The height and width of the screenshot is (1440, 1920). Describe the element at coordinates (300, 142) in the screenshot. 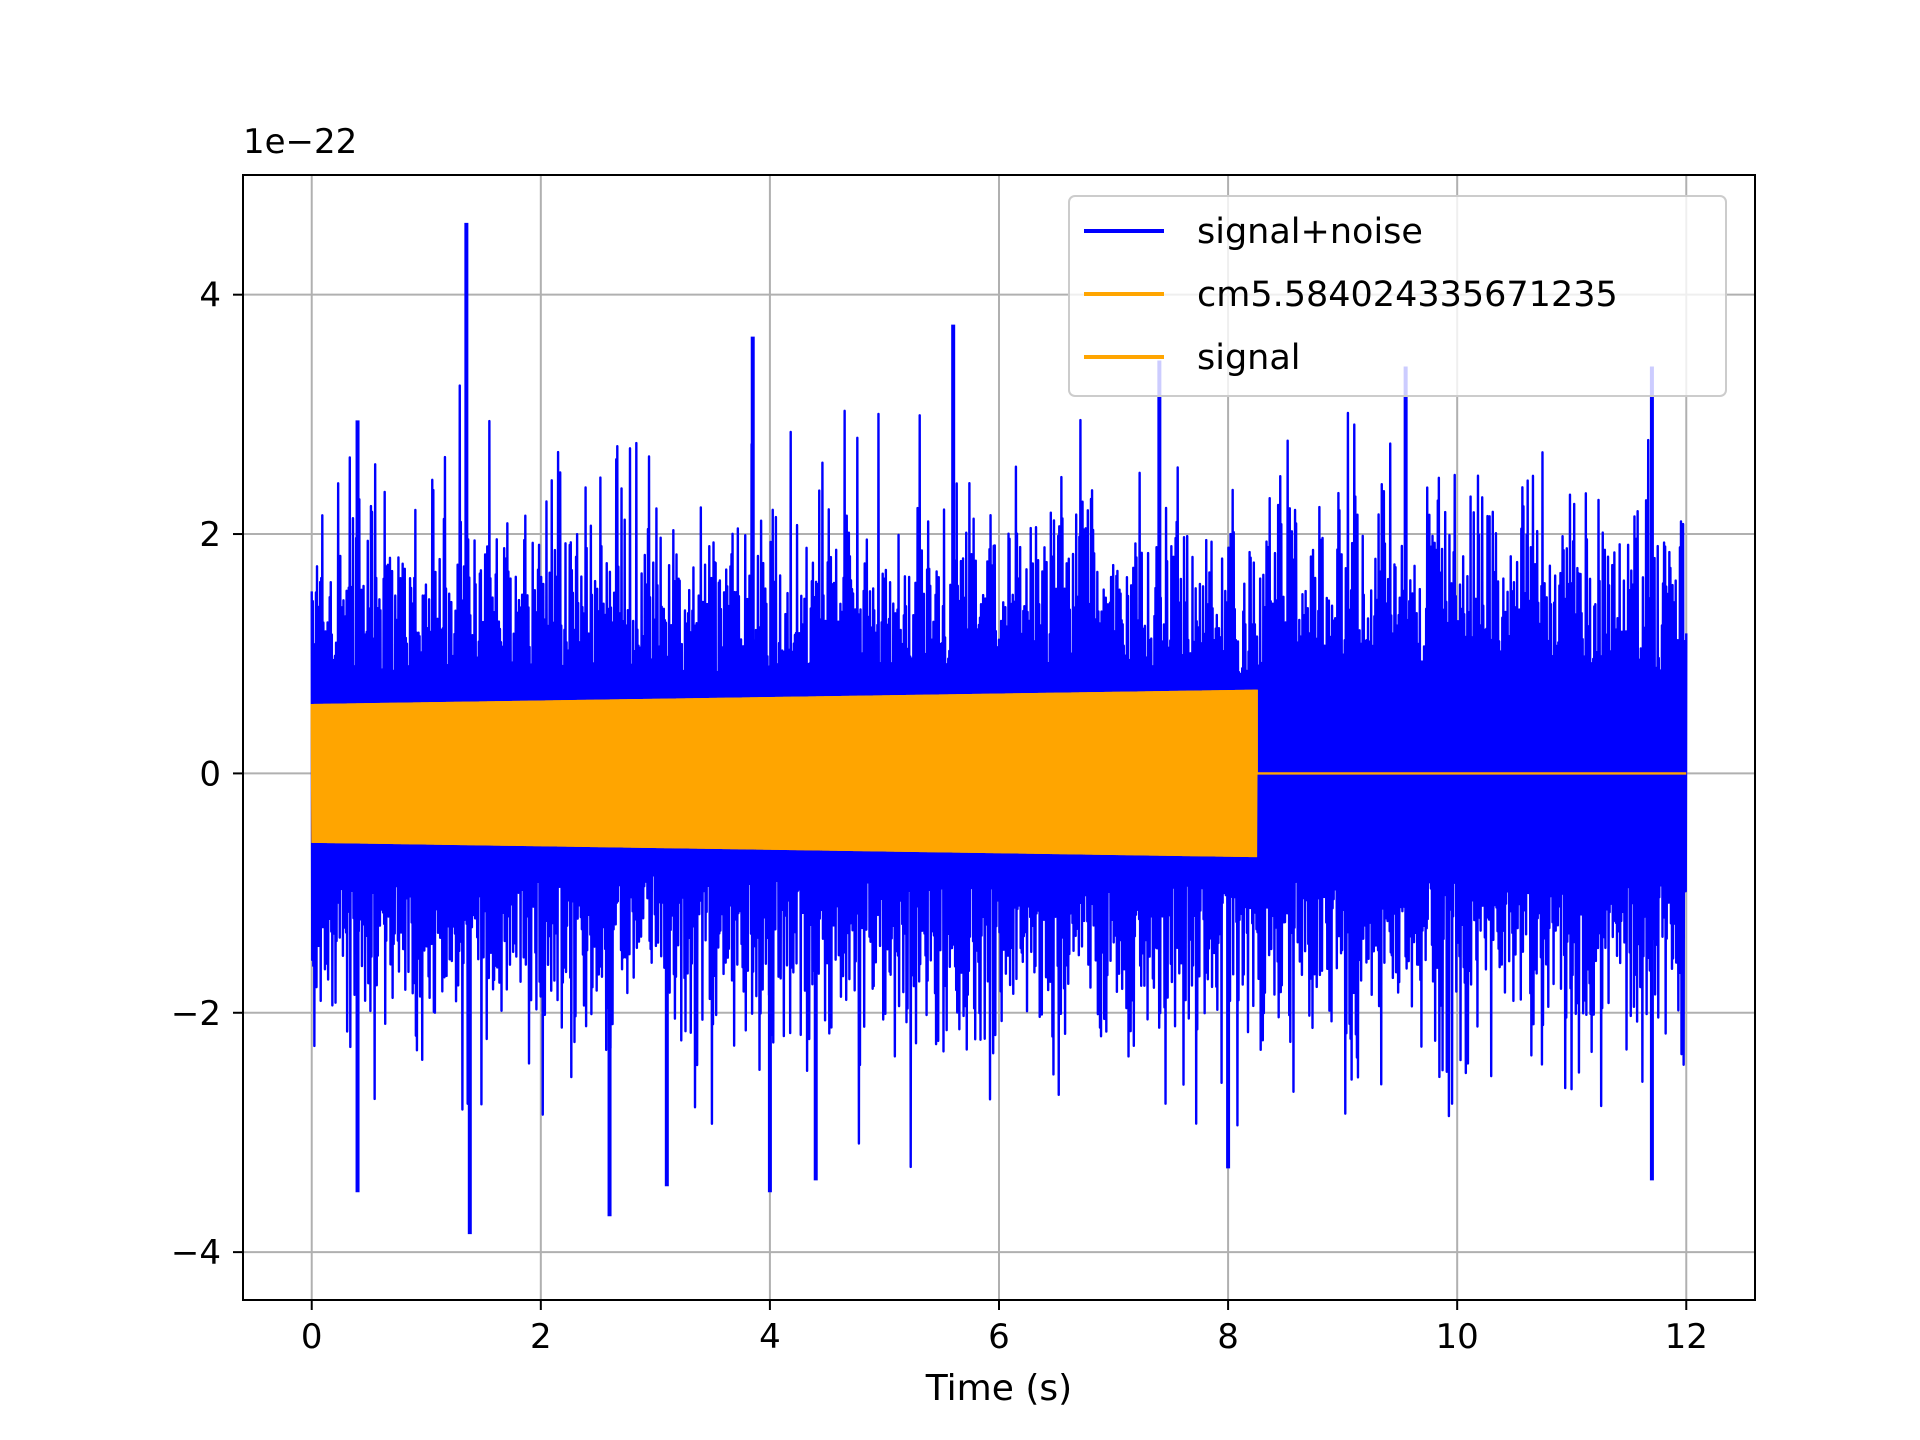

I see `y-axis-offset-label: 1e−22` at that location.